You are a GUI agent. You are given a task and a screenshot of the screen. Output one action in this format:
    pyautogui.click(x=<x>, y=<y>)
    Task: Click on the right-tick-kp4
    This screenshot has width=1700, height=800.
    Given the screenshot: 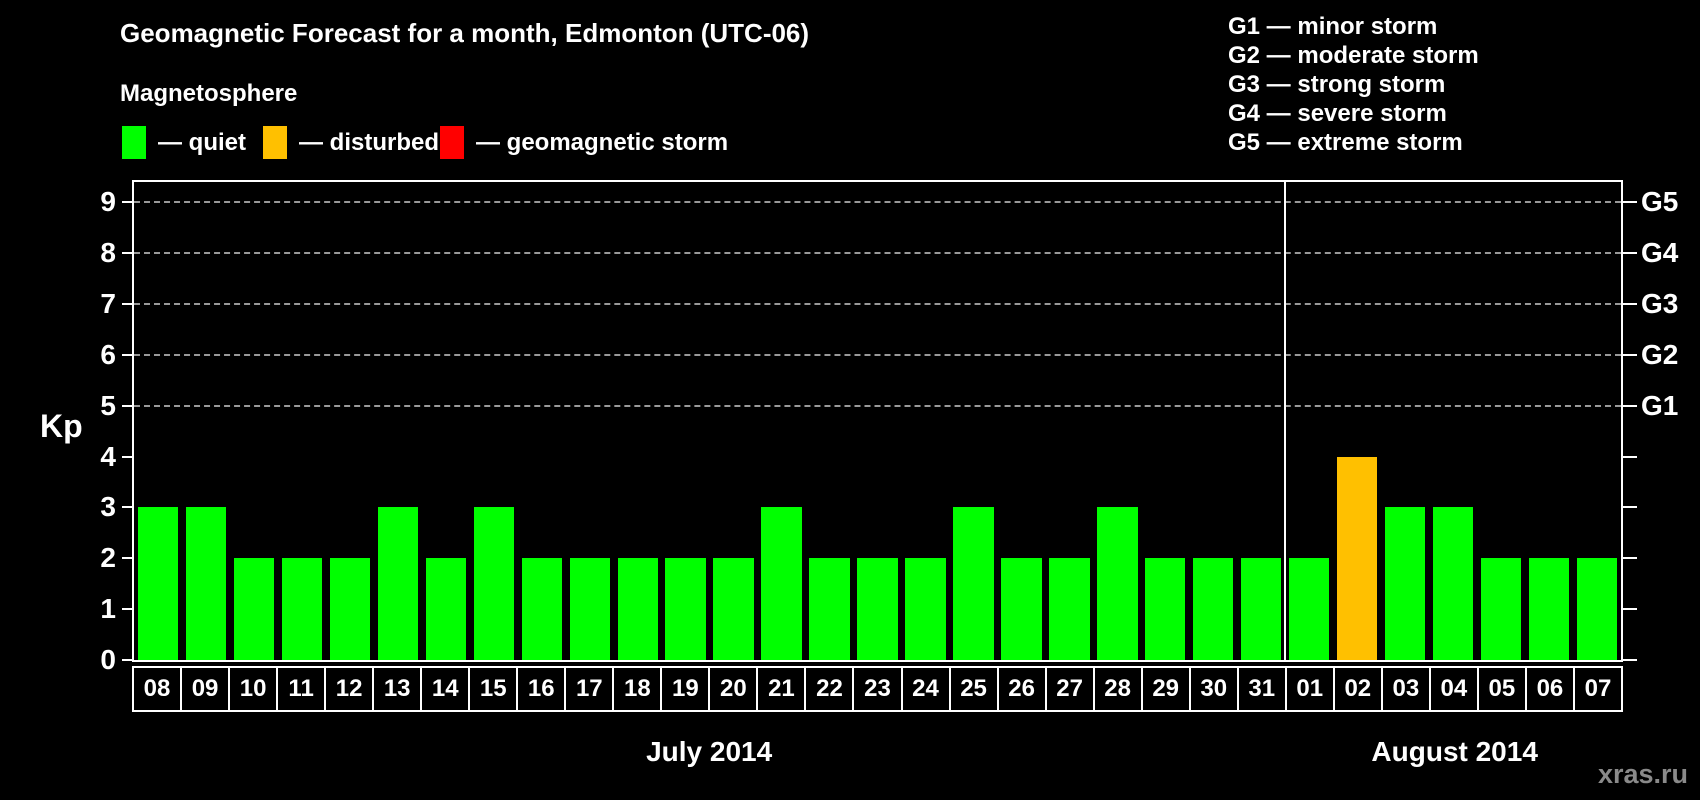 What is the action you would take?
    pyautogui.click(x=1630, y=456)
    